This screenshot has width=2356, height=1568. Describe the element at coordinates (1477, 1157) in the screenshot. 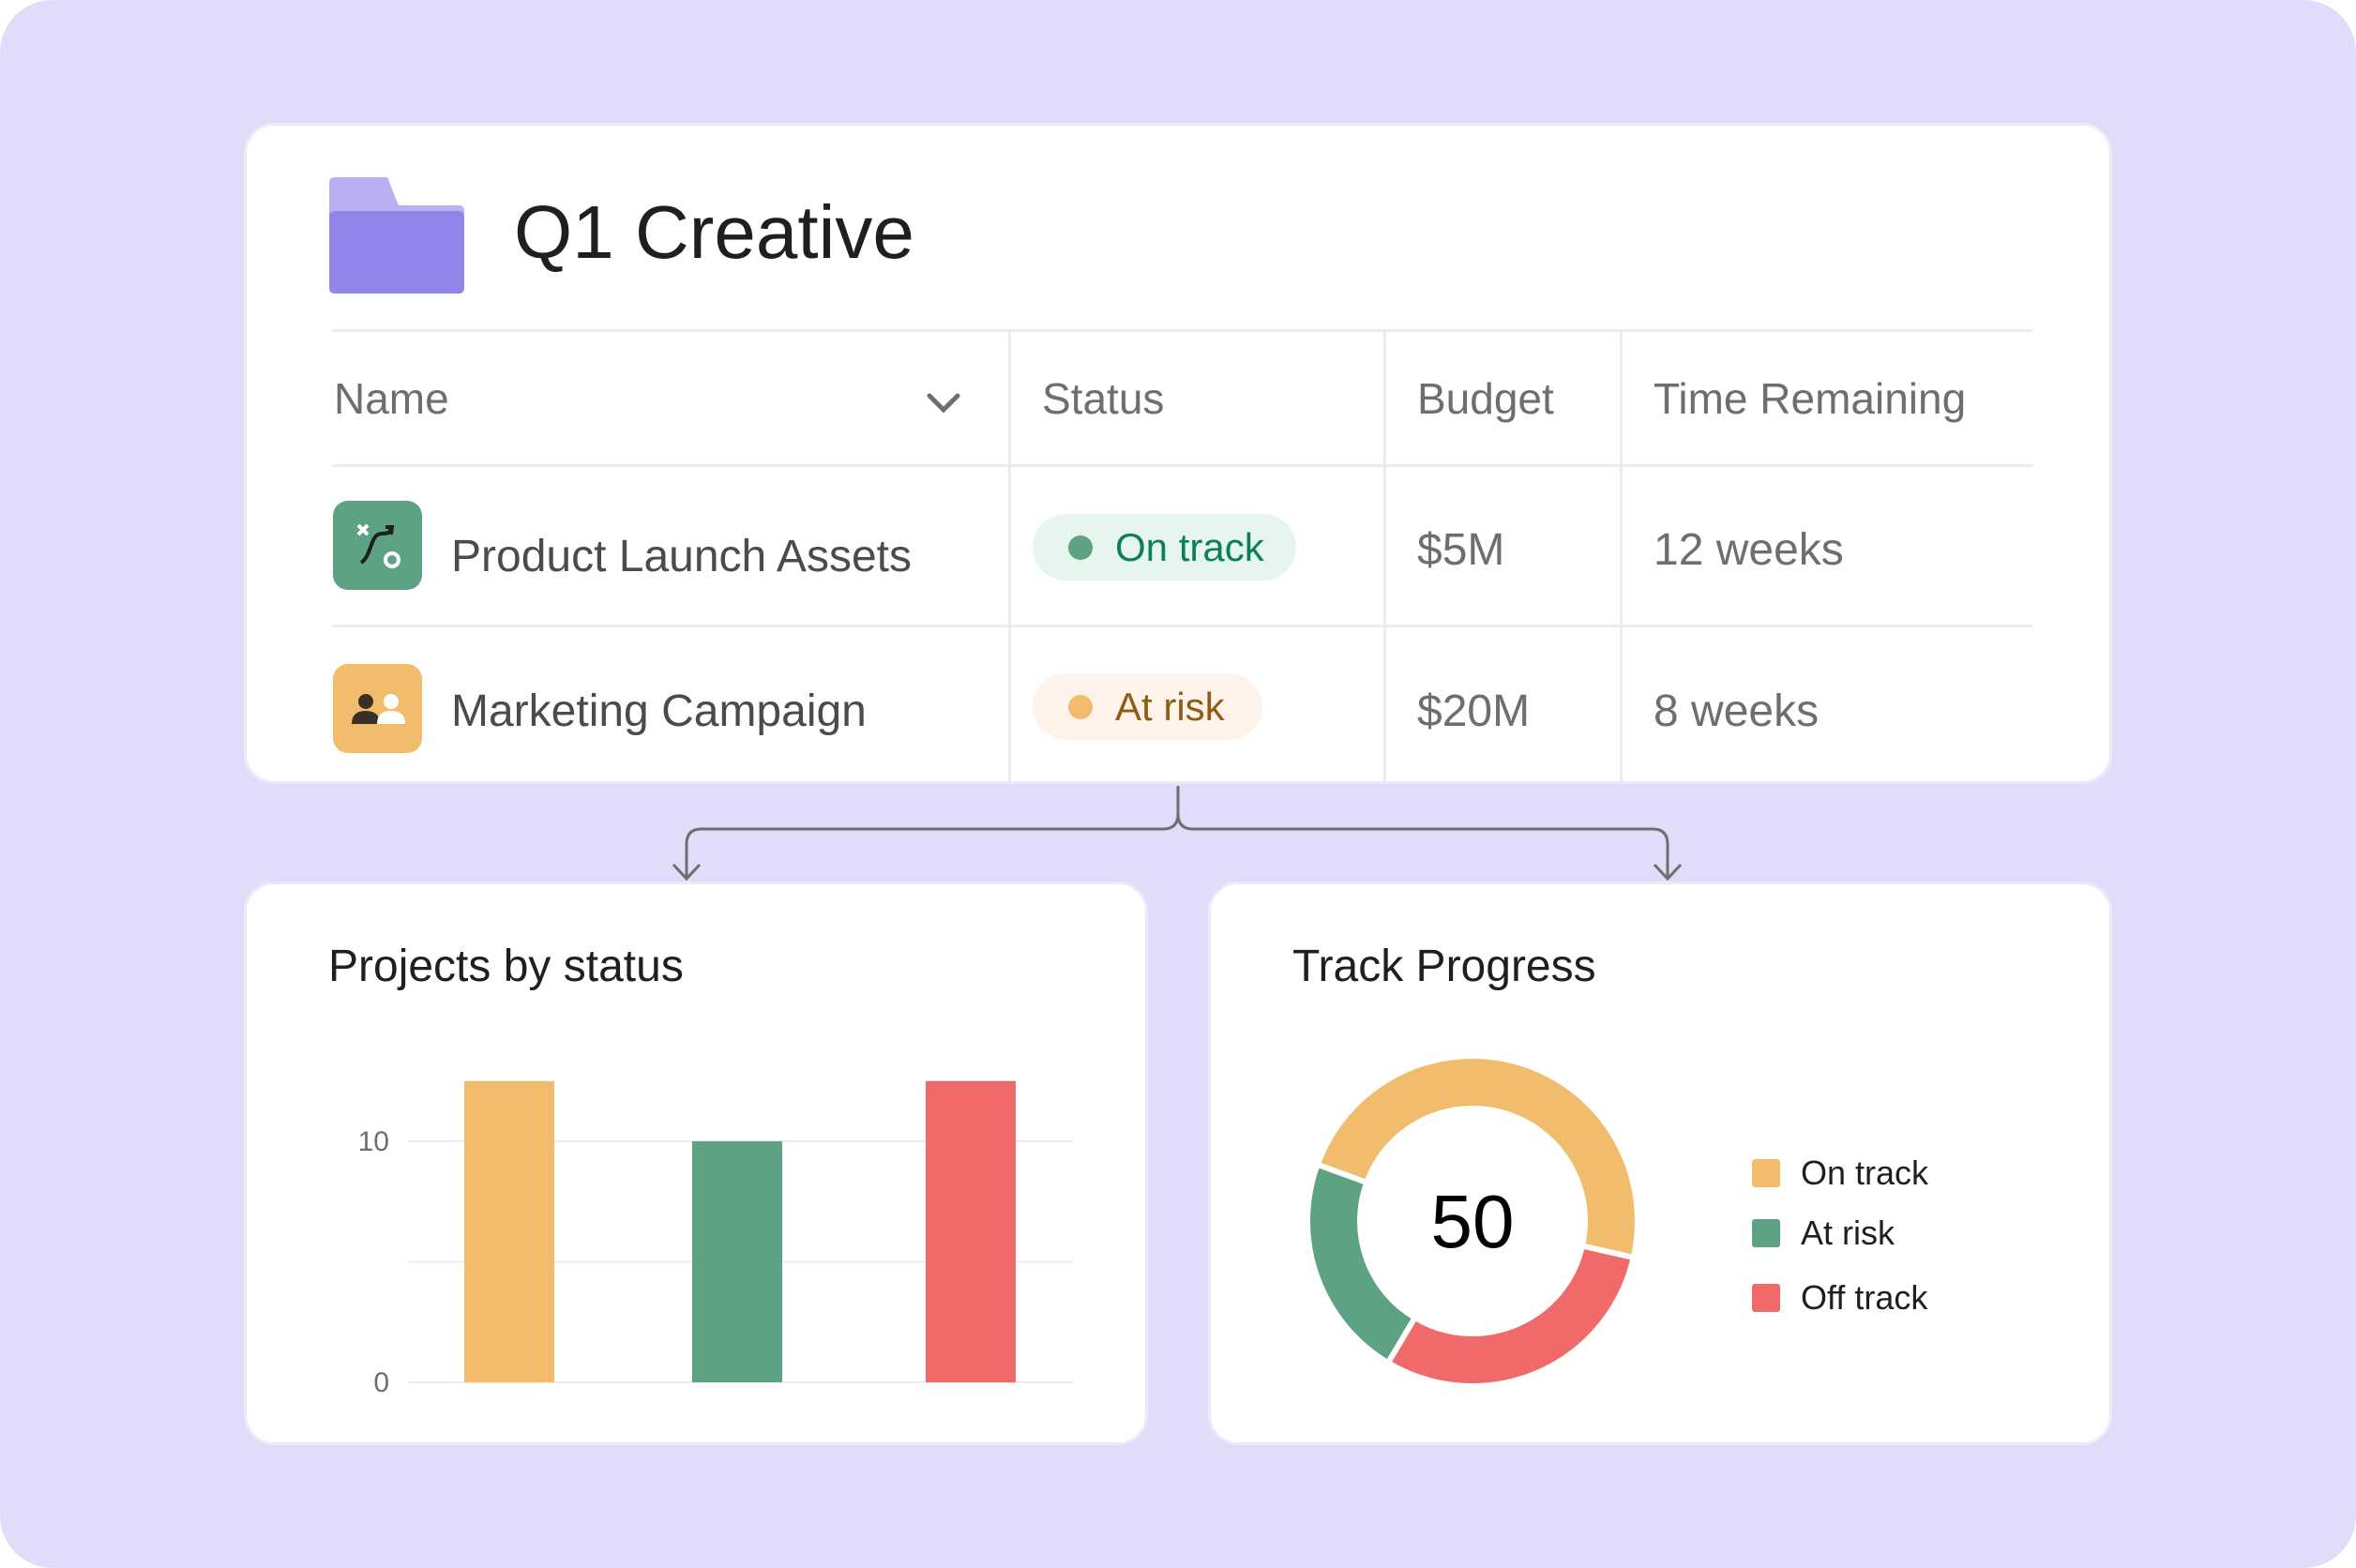

I see `donut-slice-on-track` at that location.